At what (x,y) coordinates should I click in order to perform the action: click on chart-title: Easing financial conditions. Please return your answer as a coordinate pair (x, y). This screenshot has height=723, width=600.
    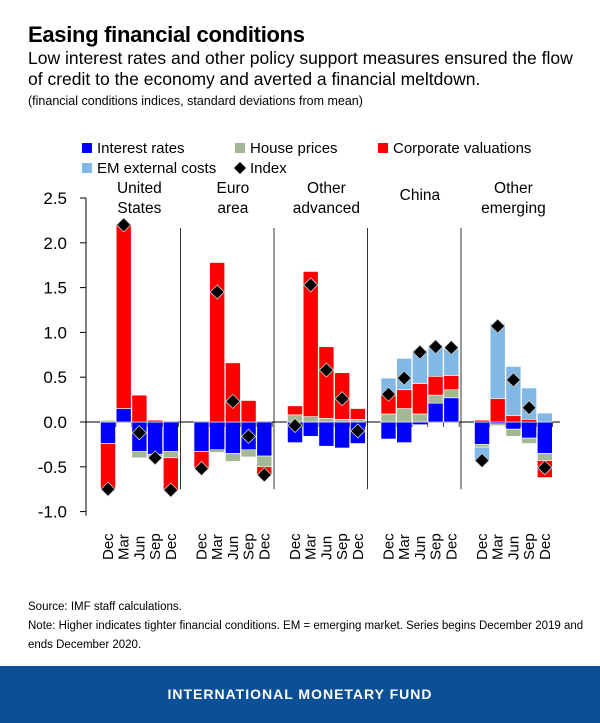
    Looking at the image, I should click on (166, 34).